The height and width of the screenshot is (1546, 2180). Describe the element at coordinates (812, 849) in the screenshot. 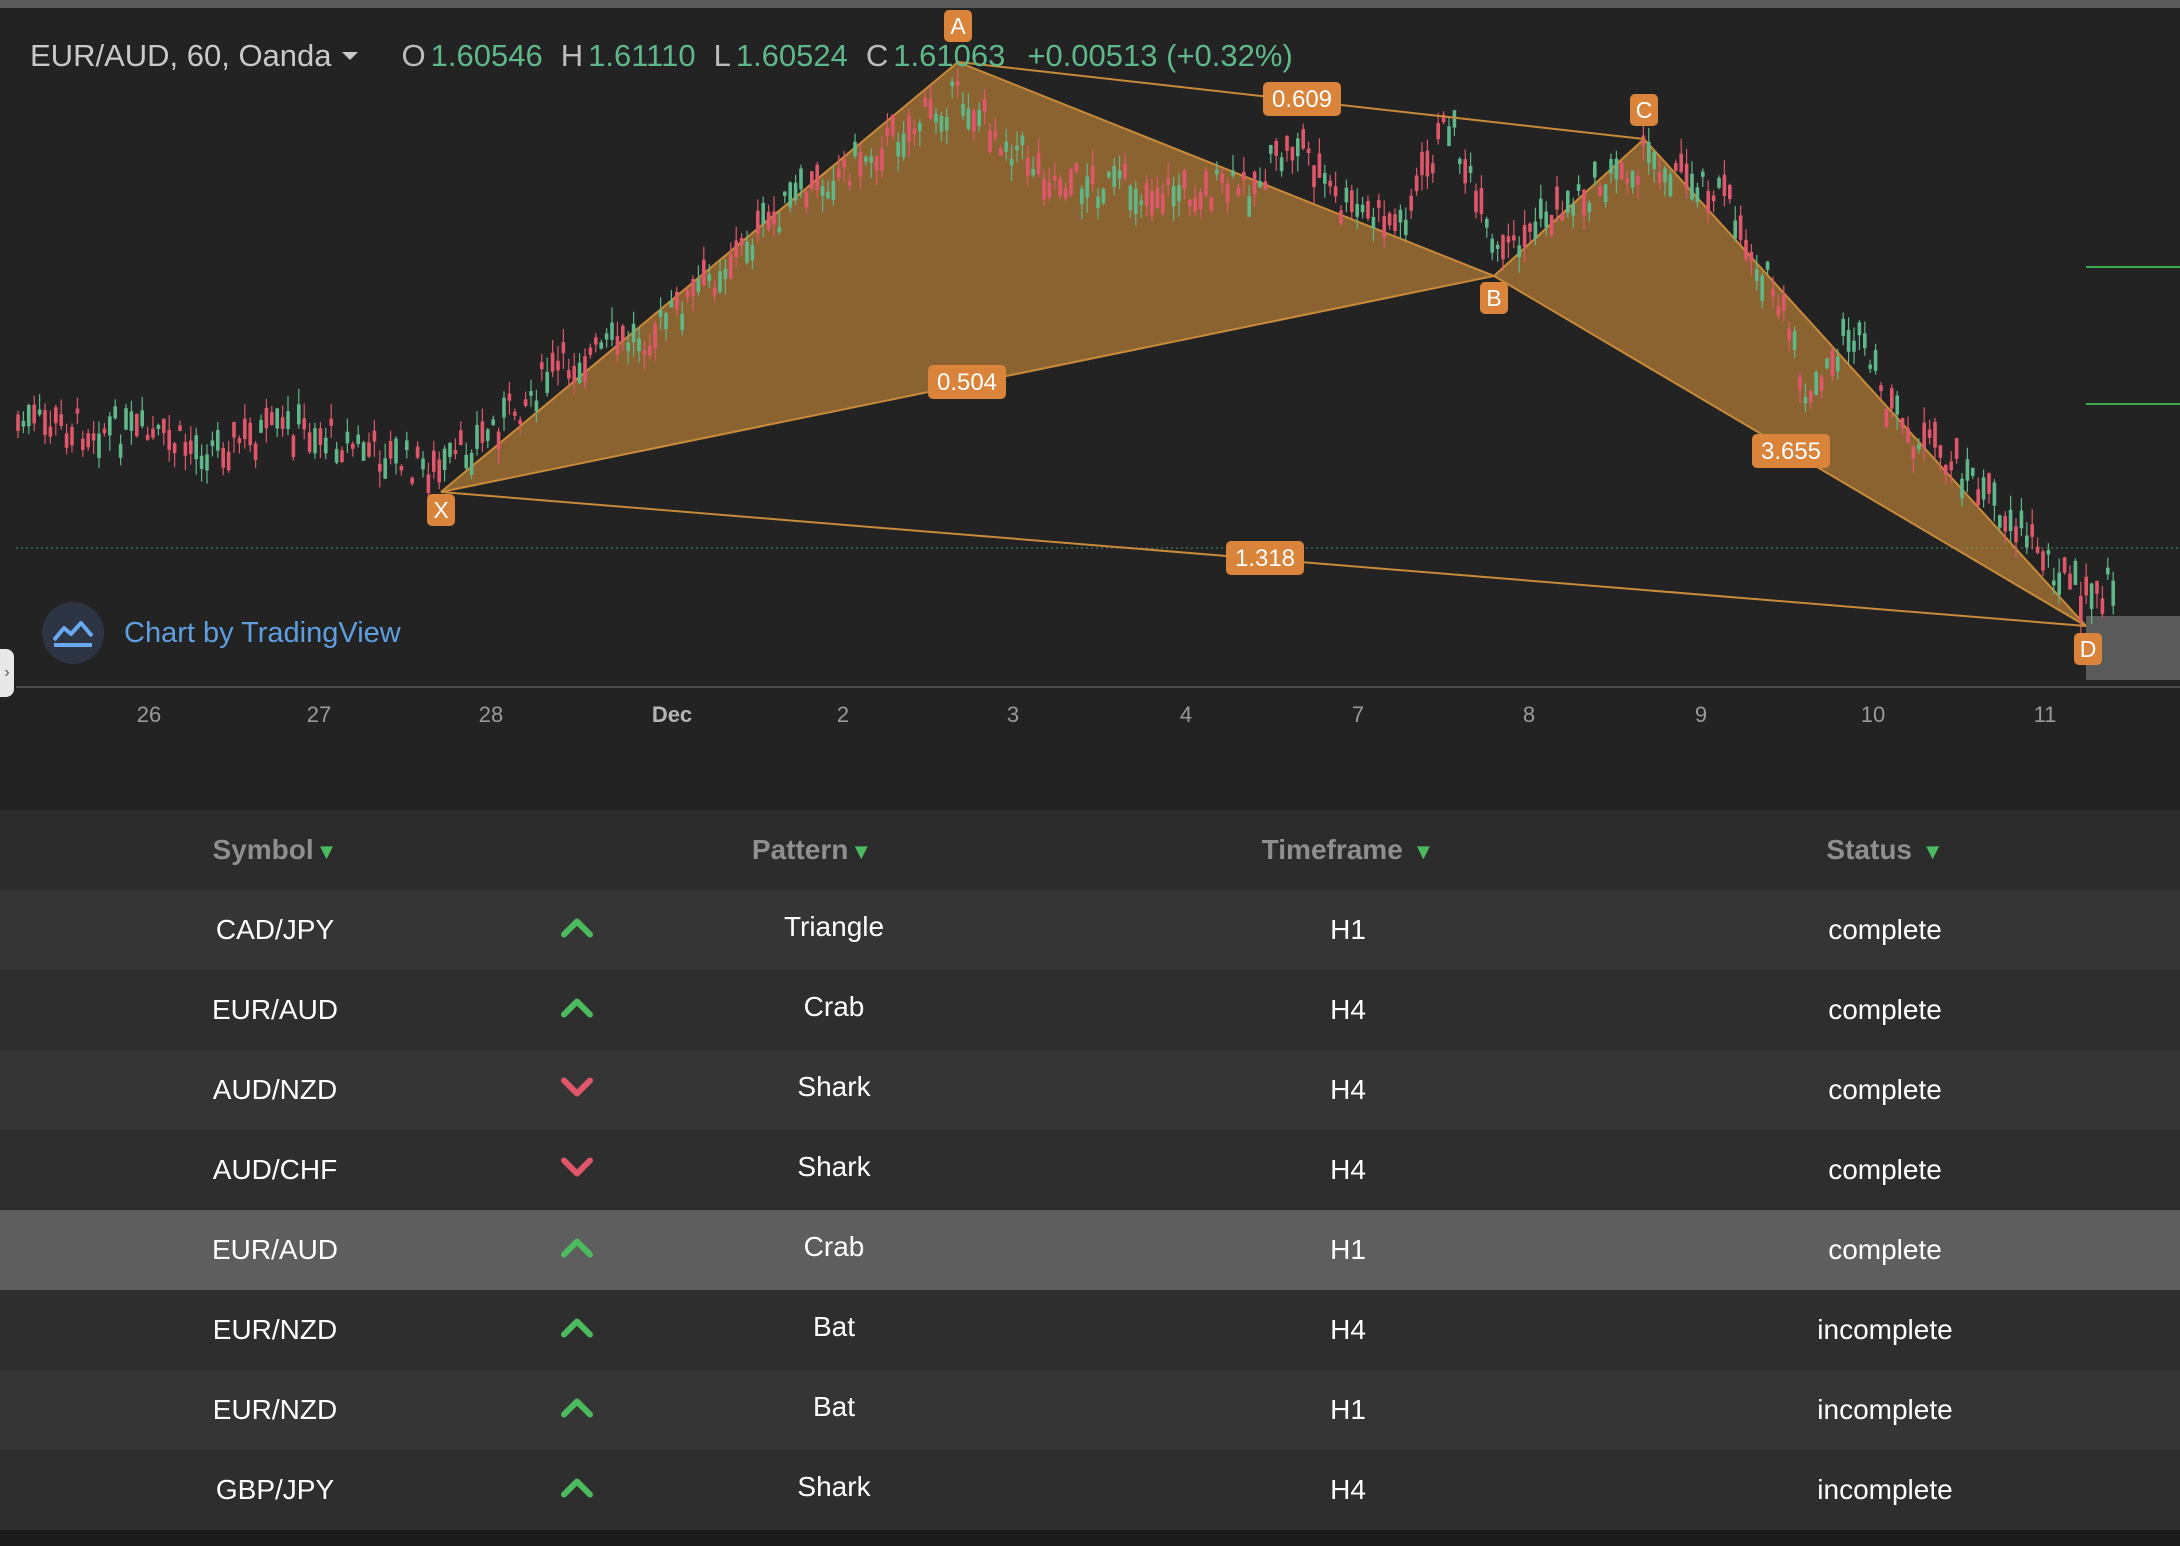

I see `pattern-column-header: Pattern▼` at that location.